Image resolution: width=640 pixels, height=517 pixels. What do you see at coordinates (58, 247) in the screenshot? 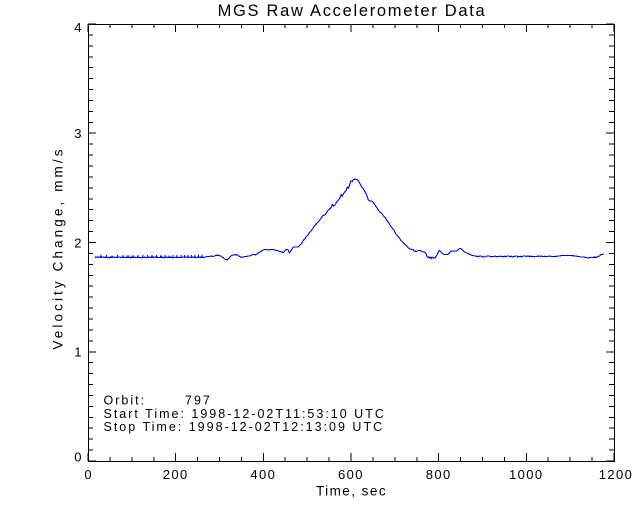
I see `svg-text: Velocity Change, mm/s` at bounding box center [58, 247].